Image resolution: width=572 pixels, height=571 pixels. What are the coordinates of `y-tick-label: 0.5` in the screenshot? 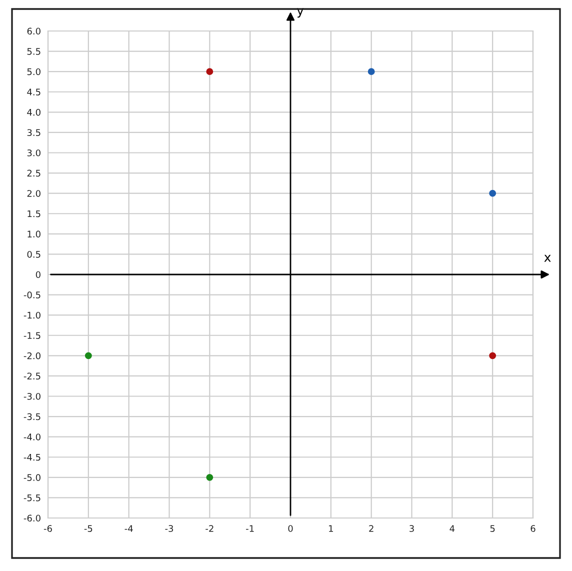 It's located at (33, 254).